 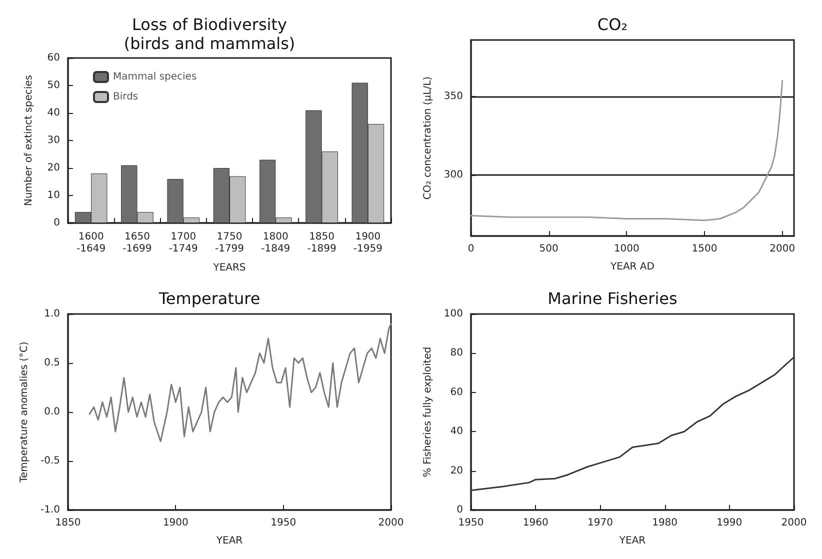 What do you see at coordinates (229, 268) in the screenshot?
I see `x-axis-title: YEARS` at bounding box center [229, 268].